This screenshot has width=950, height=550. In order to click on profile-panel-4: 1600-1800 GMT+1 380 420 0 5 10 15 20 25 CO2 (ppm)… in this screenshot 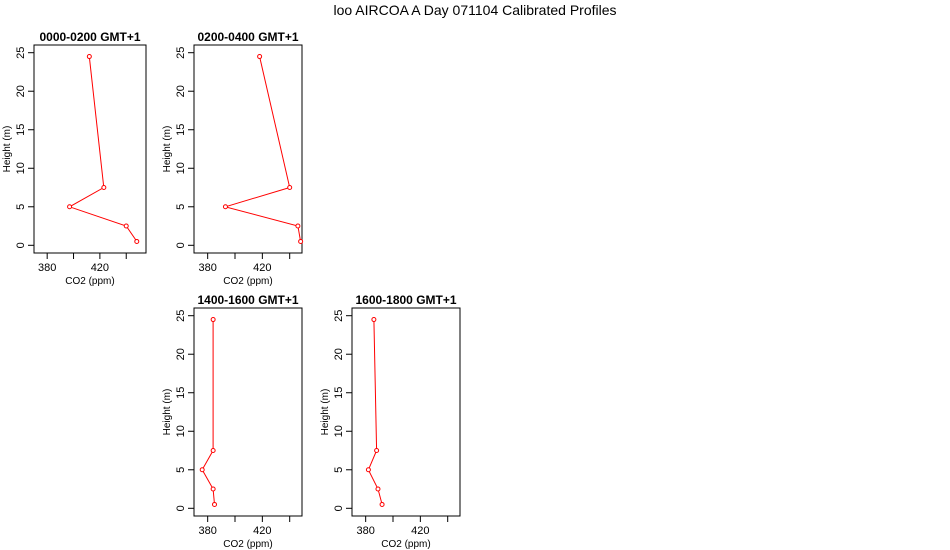, I will do `click(390, 421)`.